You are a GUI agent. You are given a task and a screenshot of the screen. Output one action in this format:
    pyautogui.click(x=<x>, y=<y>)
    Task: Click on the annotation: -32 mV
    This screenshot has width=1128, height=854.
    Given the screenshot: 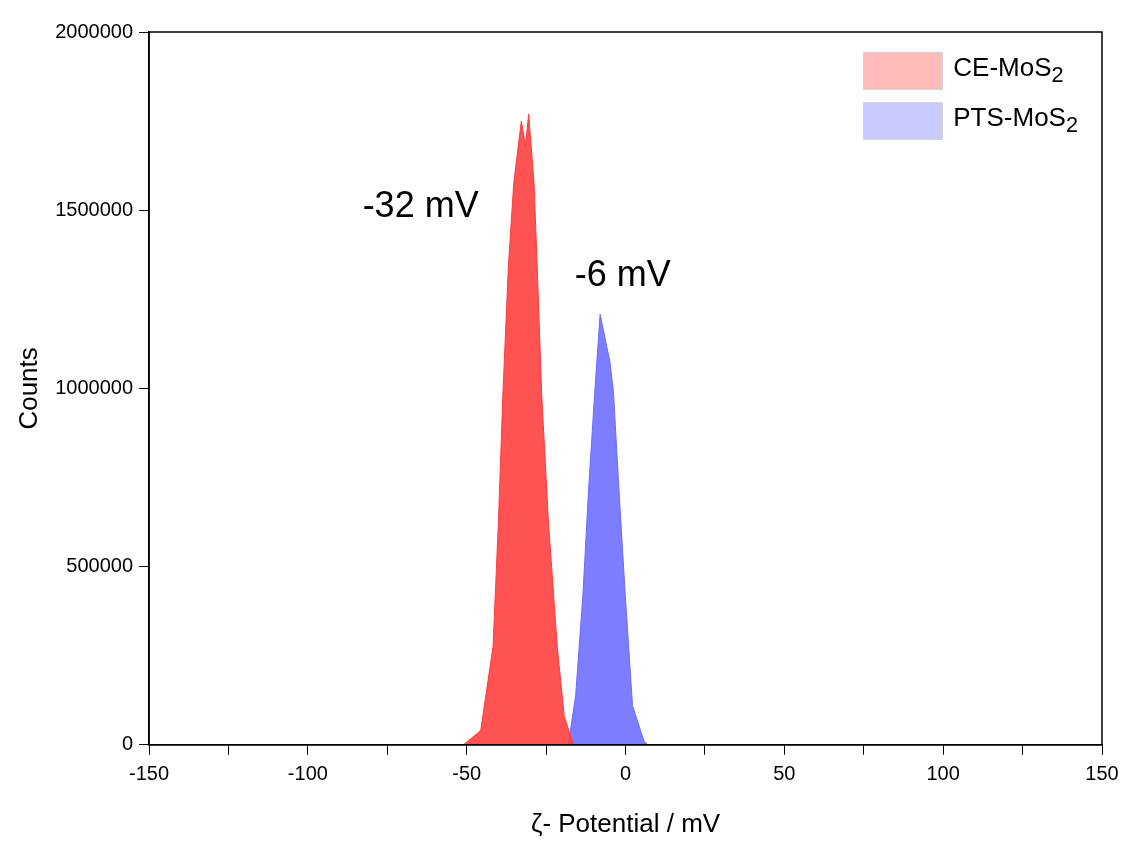 What is the action you would take?
    pyautogui.click(x=420, y=205)
    